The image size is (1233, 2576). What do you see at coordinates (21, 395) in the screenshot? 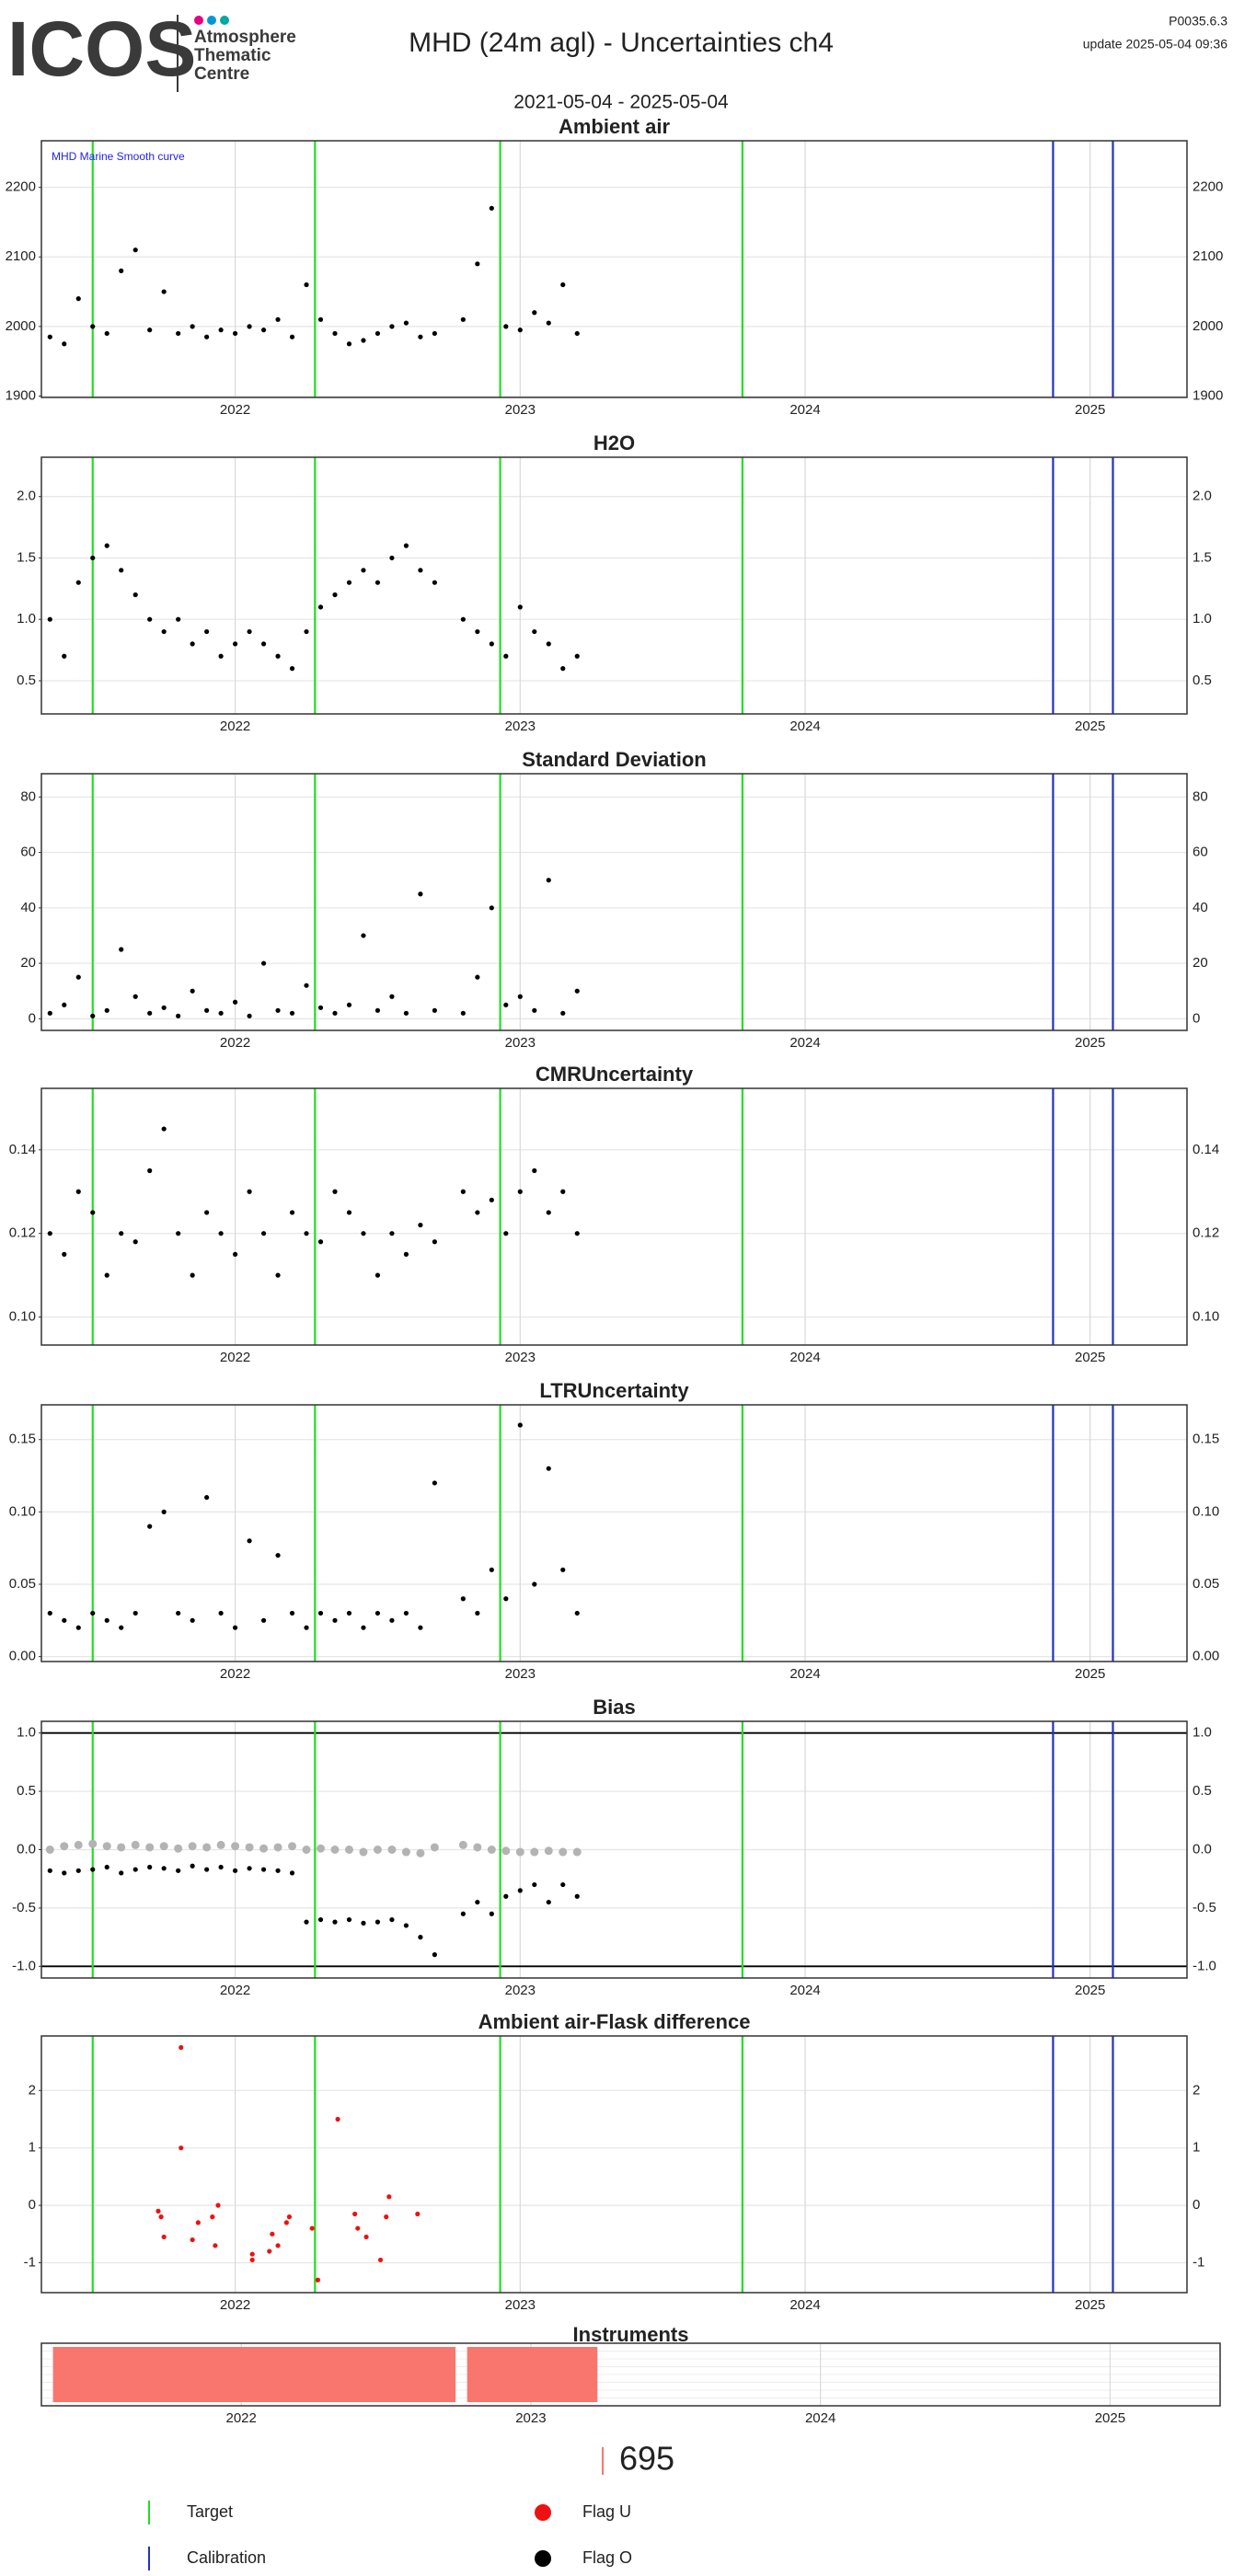
I see `y-tick-label: 1900` at bounding box center [21, 395].